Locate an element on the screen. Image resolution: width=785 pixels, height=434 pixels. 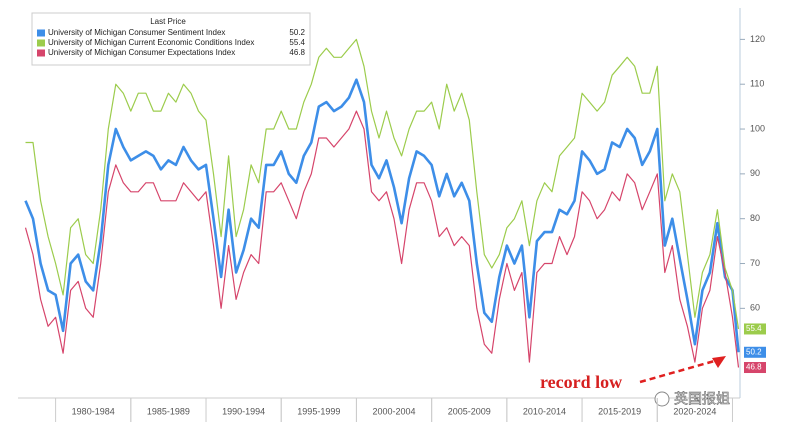
legend-value: 50.2 is located at coordinates (297, 32).